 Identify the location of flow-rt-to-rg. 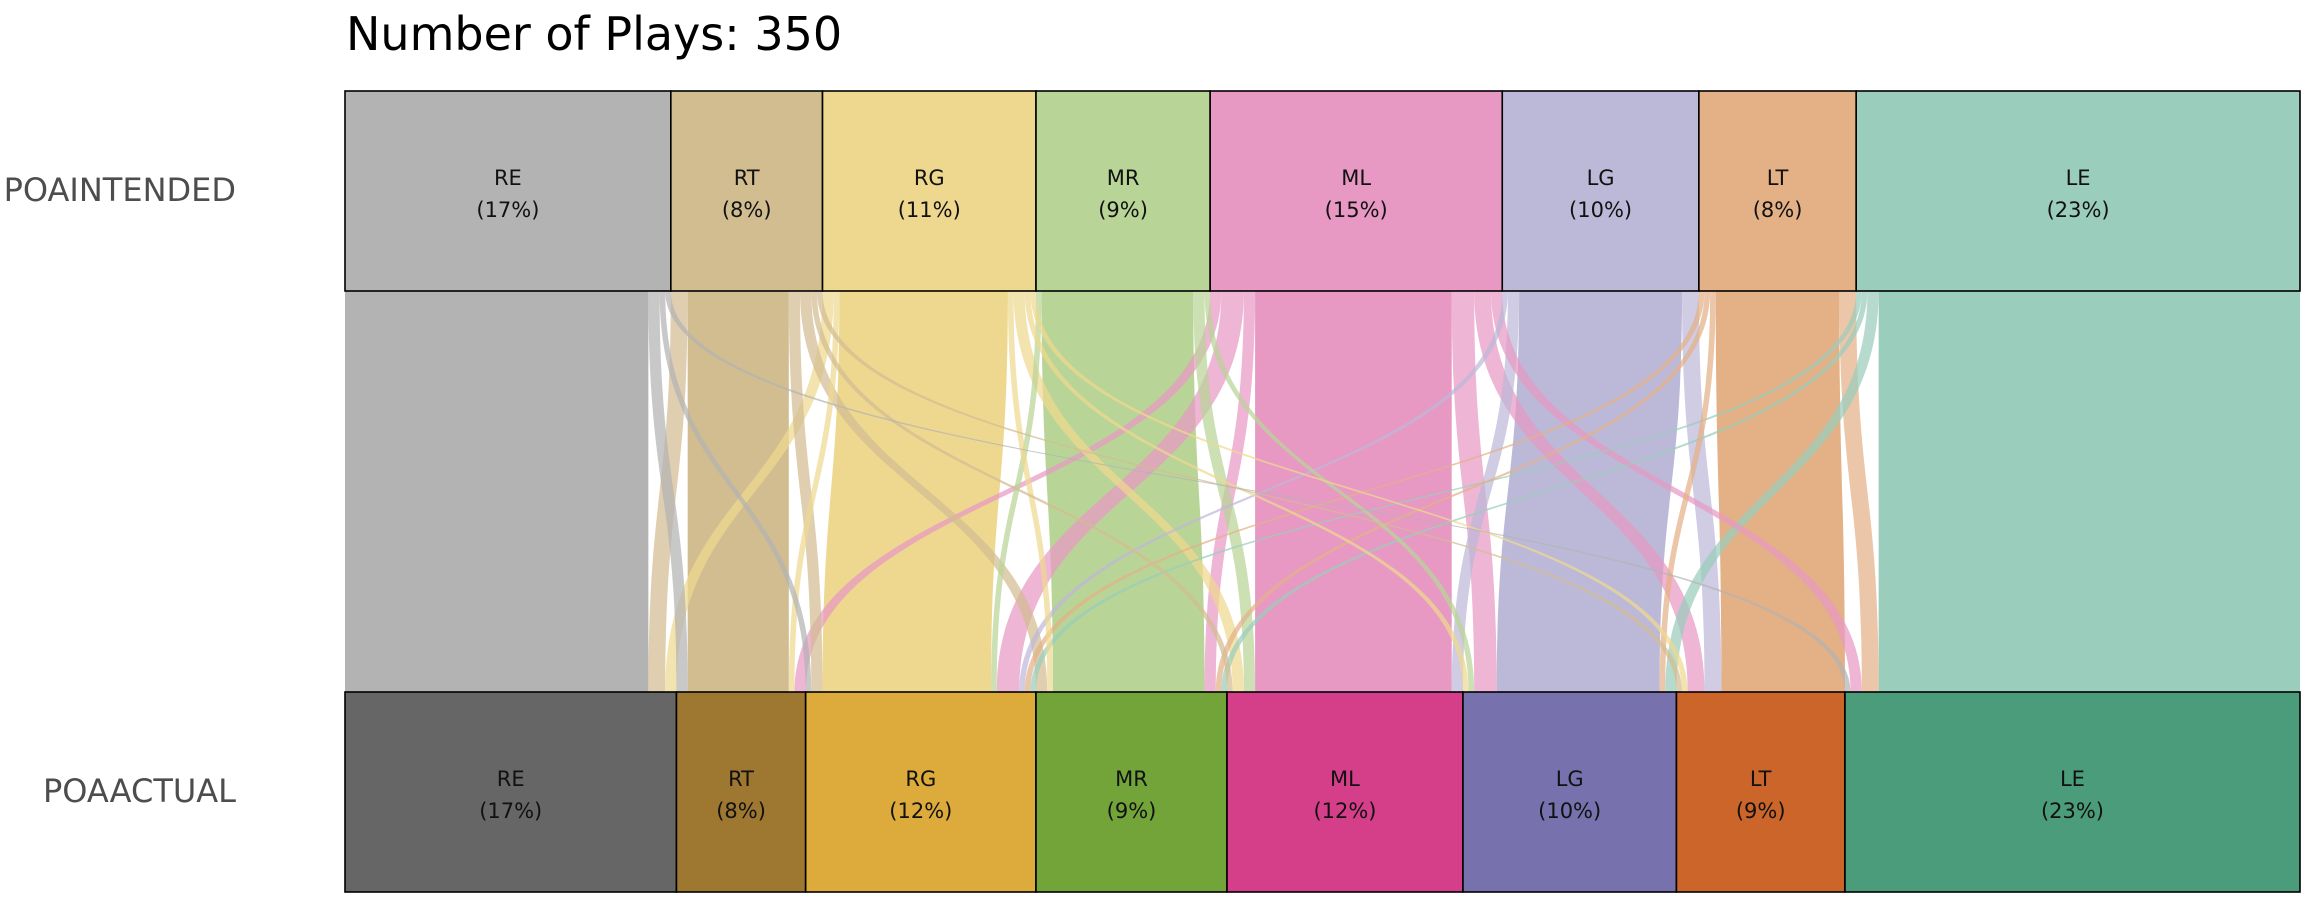
(805, 491).